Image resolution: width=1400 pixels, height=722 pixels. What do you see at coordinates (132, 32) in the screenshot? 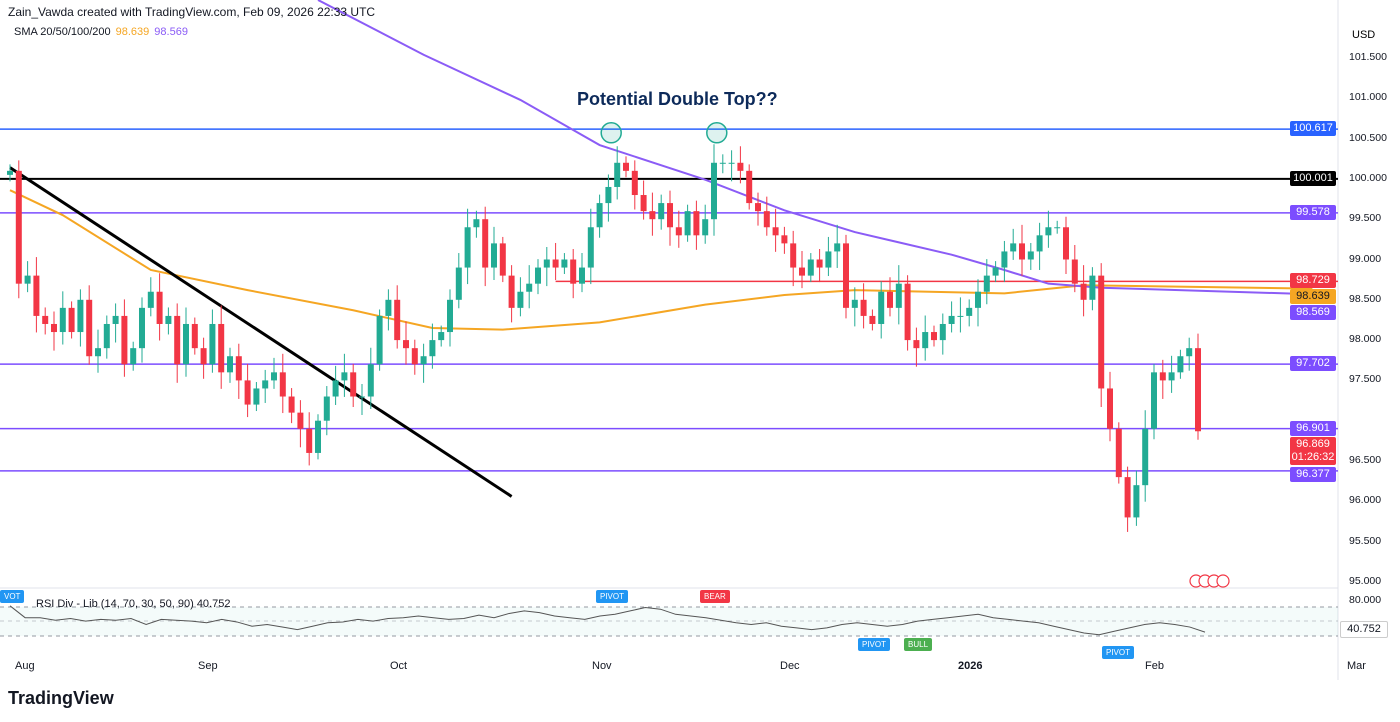
I see `sma-100-value: 98.639` at bounding box center [132, 32].